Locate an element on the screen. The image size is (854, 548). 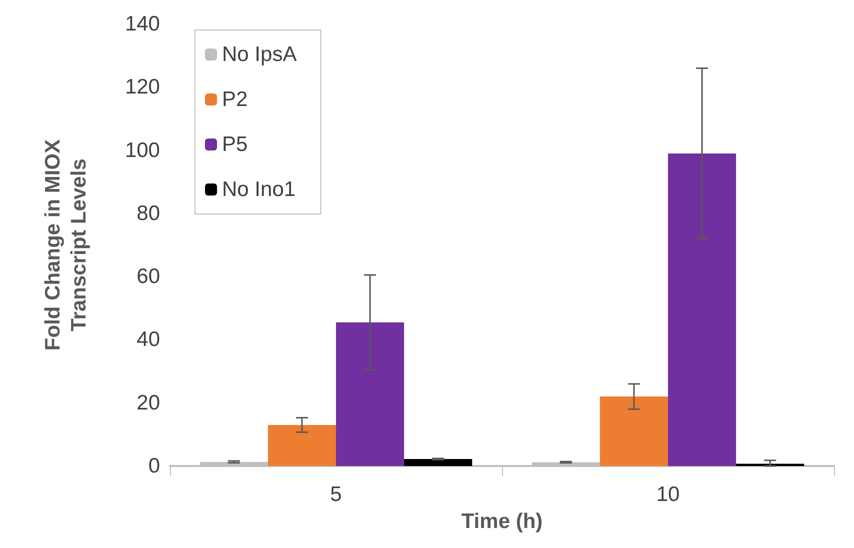
y-tick-label: 80 is located at coordinates (148, 213).